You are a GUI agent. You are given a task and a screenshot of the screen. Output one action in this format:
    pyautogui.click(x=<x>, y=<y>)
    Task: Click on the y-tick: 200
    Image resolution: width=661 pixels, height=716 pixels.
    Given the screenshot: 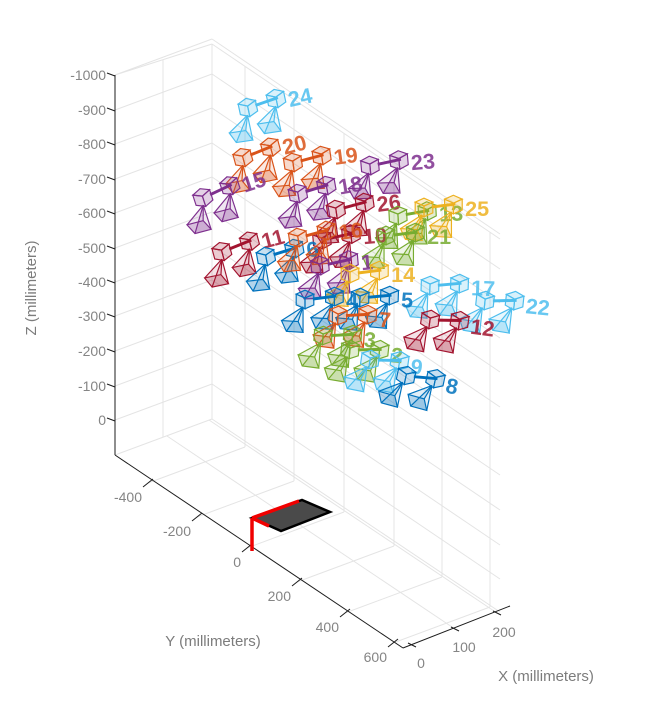 What is the action you would take?
    pyautogui.click(x=280, y=596)
    